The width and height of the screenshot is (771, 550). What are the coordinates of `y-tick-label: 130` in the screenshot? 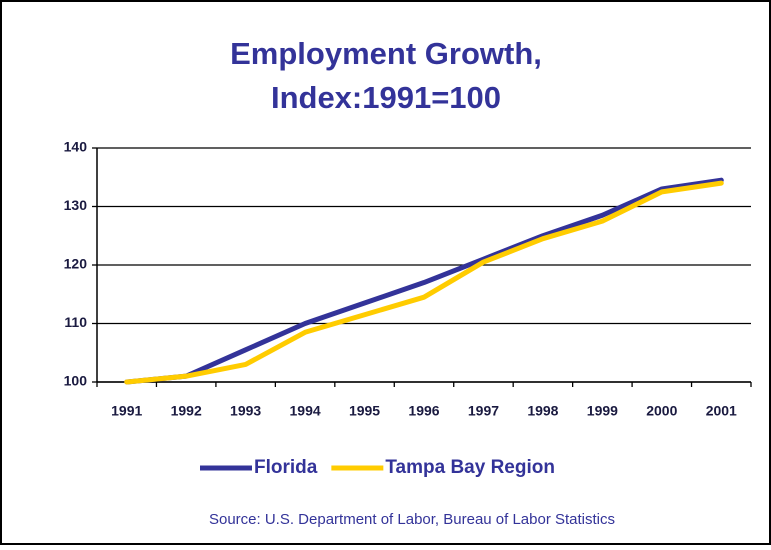 It's located at (76, 205).